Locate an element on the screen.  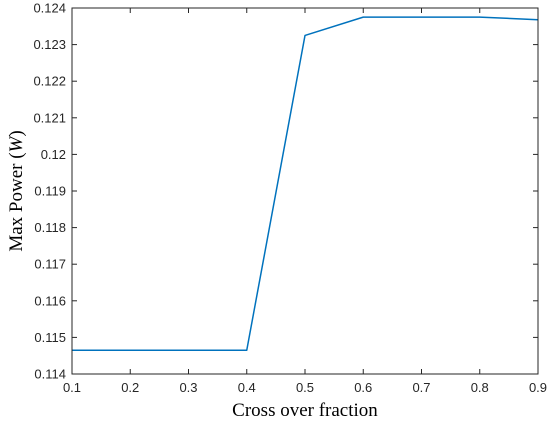
x-tick-label: 0.3 is located at coordinates (188, 387).